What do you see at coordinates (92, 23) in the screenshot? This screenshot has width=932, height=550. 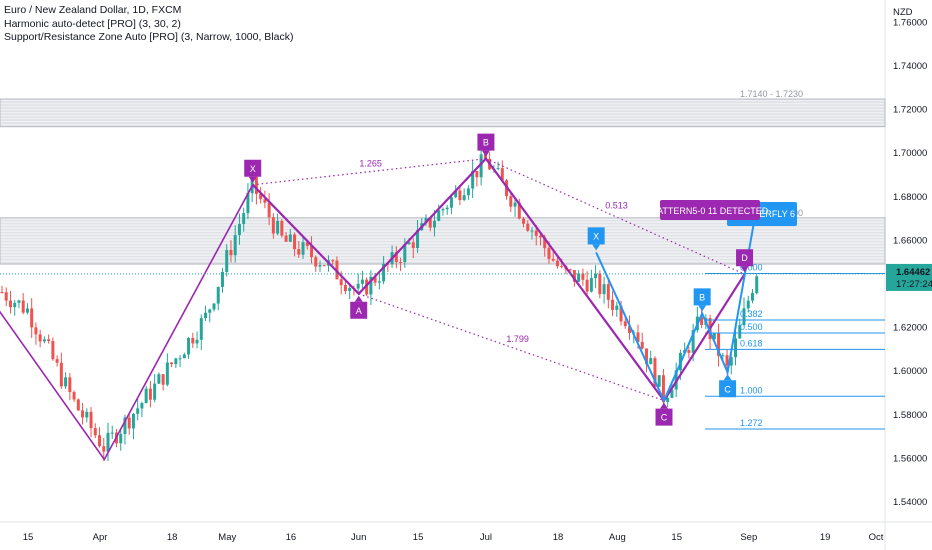 I see `indicator-harmonic: Harmonic auto-detect [PRO] (3, 30, 2)` at bounding box center [92, 23].